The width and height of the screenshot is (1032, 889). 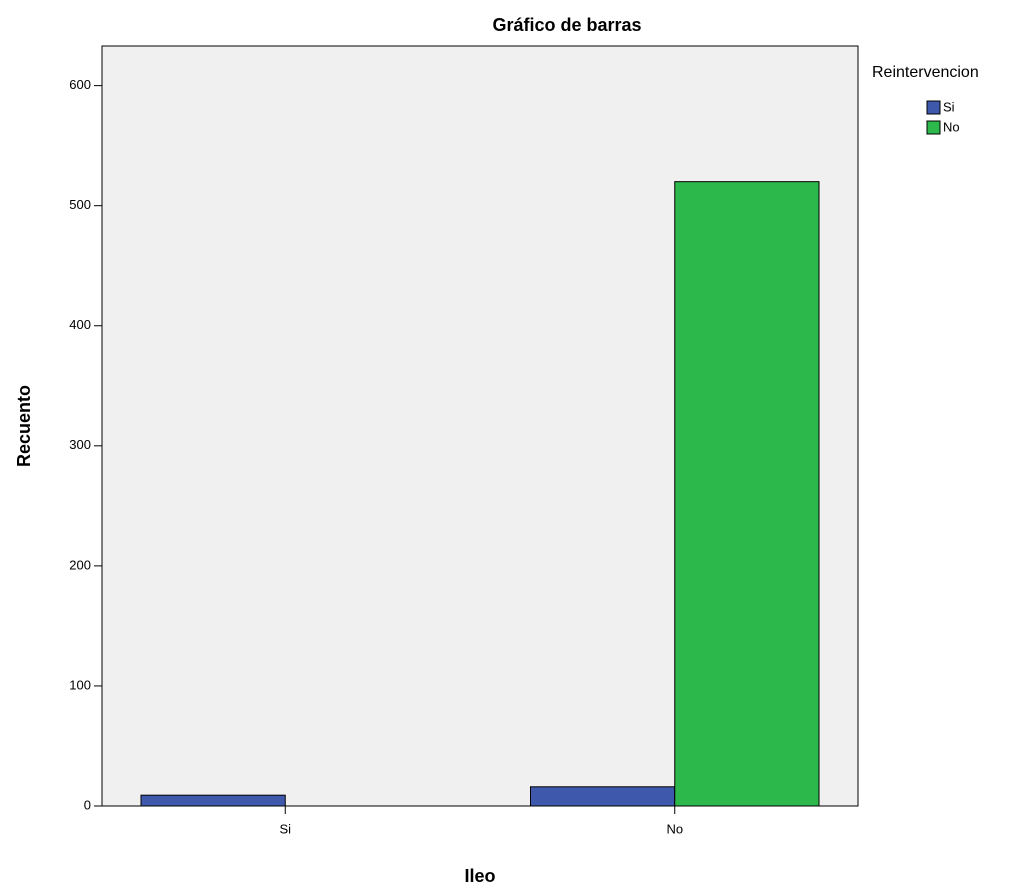 What do you see at coordinates (87, 804) in the screenshot?
I see `y-tick-label: 0` at bounding box center [87, 804].